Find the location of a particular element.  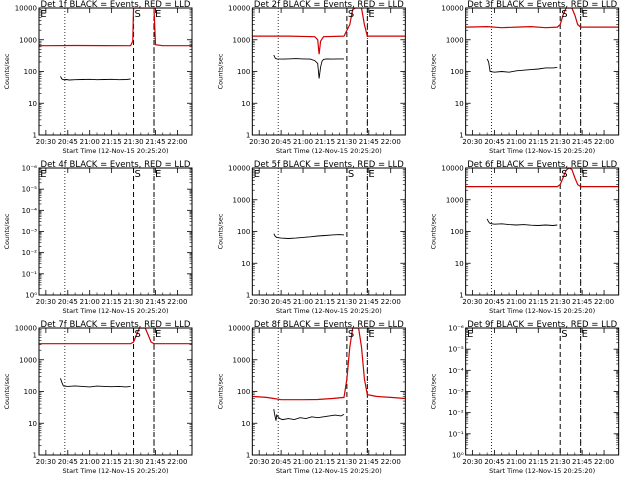

panel-title: Det 2f BLACK = Events, RED = LLD is located at coordinates (329, 5).